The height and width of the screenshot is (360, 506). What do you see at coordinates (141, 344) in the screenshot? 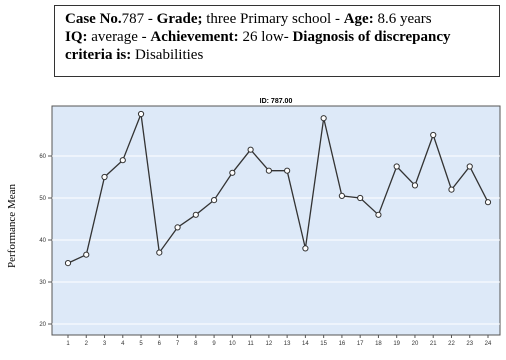
I see `xtick-label-5: 5` at bounding box center [141, 344].